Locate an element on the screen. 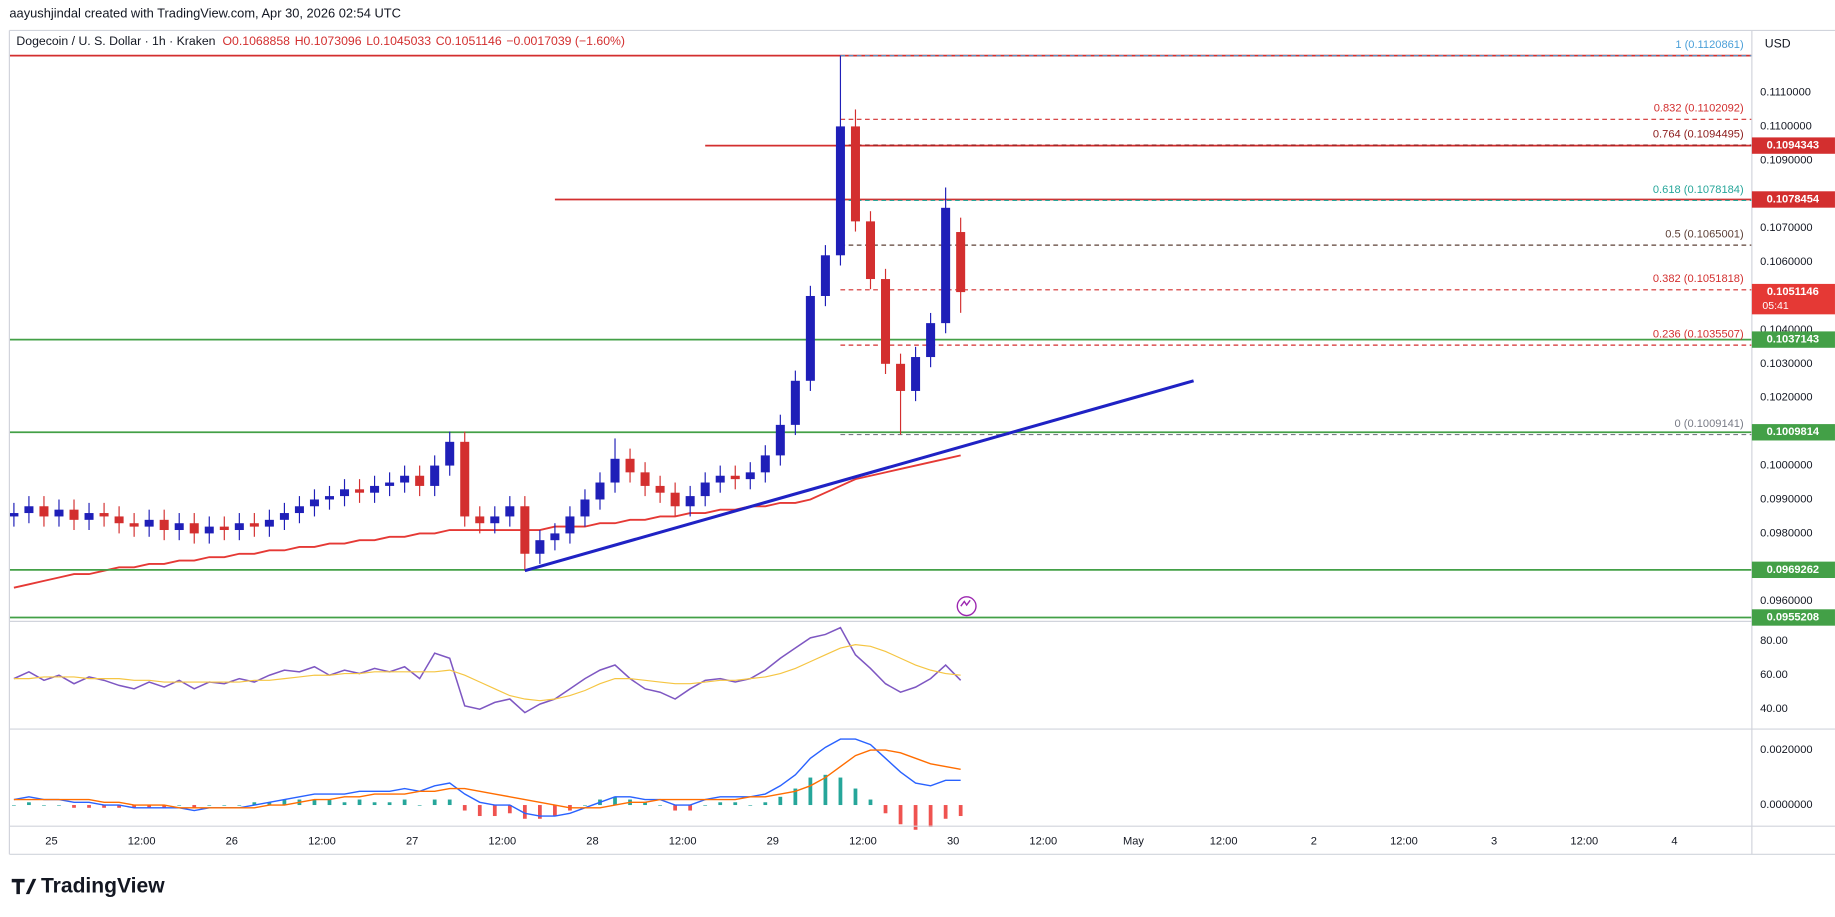  y-tick-label: 0.0990000 is located at coordinates (1786, 499).